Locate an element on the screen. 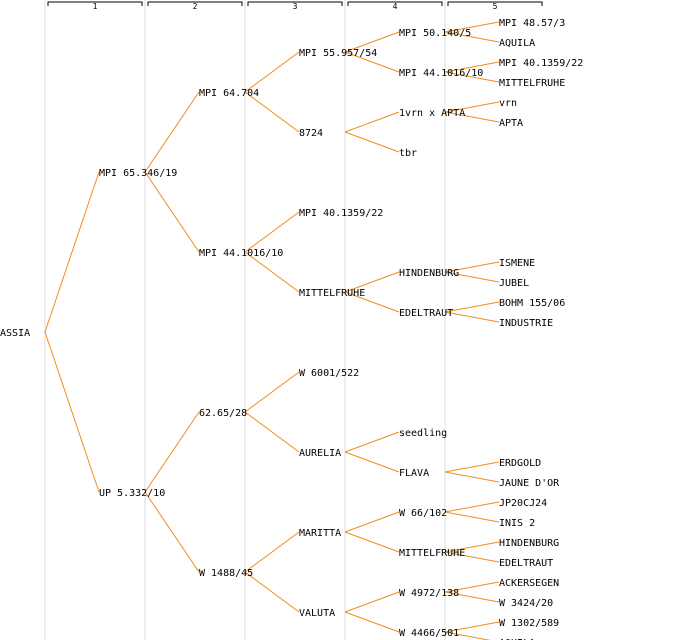  pedigree-node-label: ISMENE is located at coordinates (517, 263).